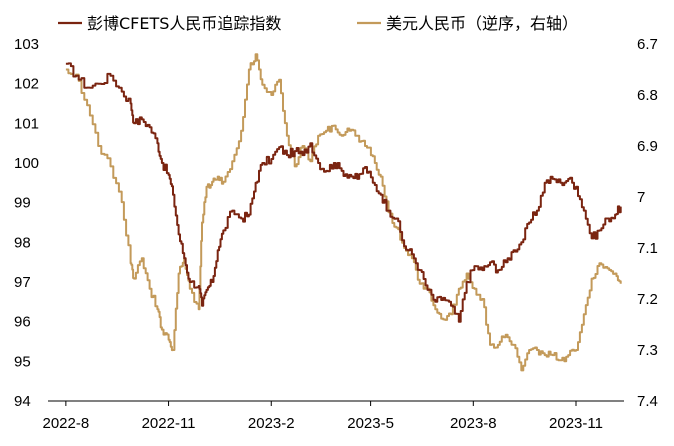 The image size is (674, 446). Describe the element at coordinates (473, 423) in the screenshot. I see `x-tick-label: 2023-8` at that location.